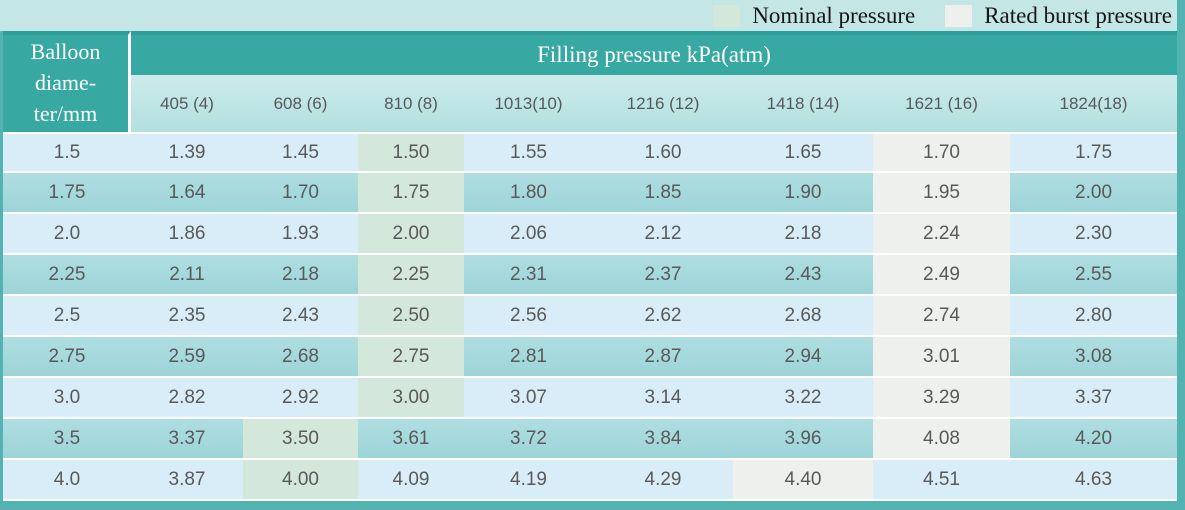 The image size is (1185, 510). What do you see at coordinates (411, 398) in the screenshot?
I see `nominal-pressure-cell: 3.00` at bounding box center [411, 398].